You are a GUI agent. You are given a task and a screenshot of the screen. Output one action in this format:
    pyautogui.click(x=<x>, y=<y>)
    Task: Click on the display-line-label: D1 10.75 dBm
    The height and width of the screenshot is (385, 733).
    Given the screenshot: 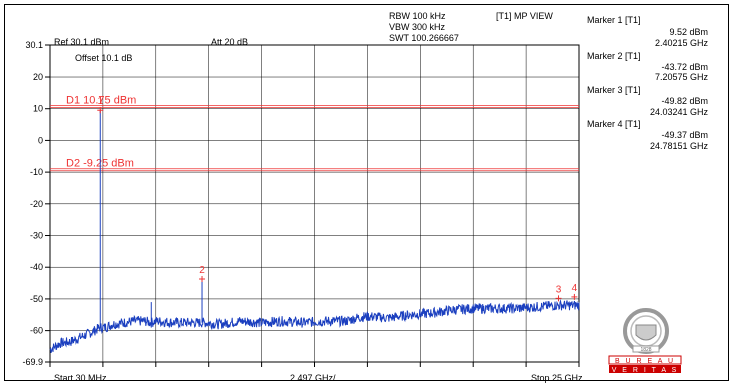 What is the action you would take?
    pyautogui.click(x=101, y=100)
    